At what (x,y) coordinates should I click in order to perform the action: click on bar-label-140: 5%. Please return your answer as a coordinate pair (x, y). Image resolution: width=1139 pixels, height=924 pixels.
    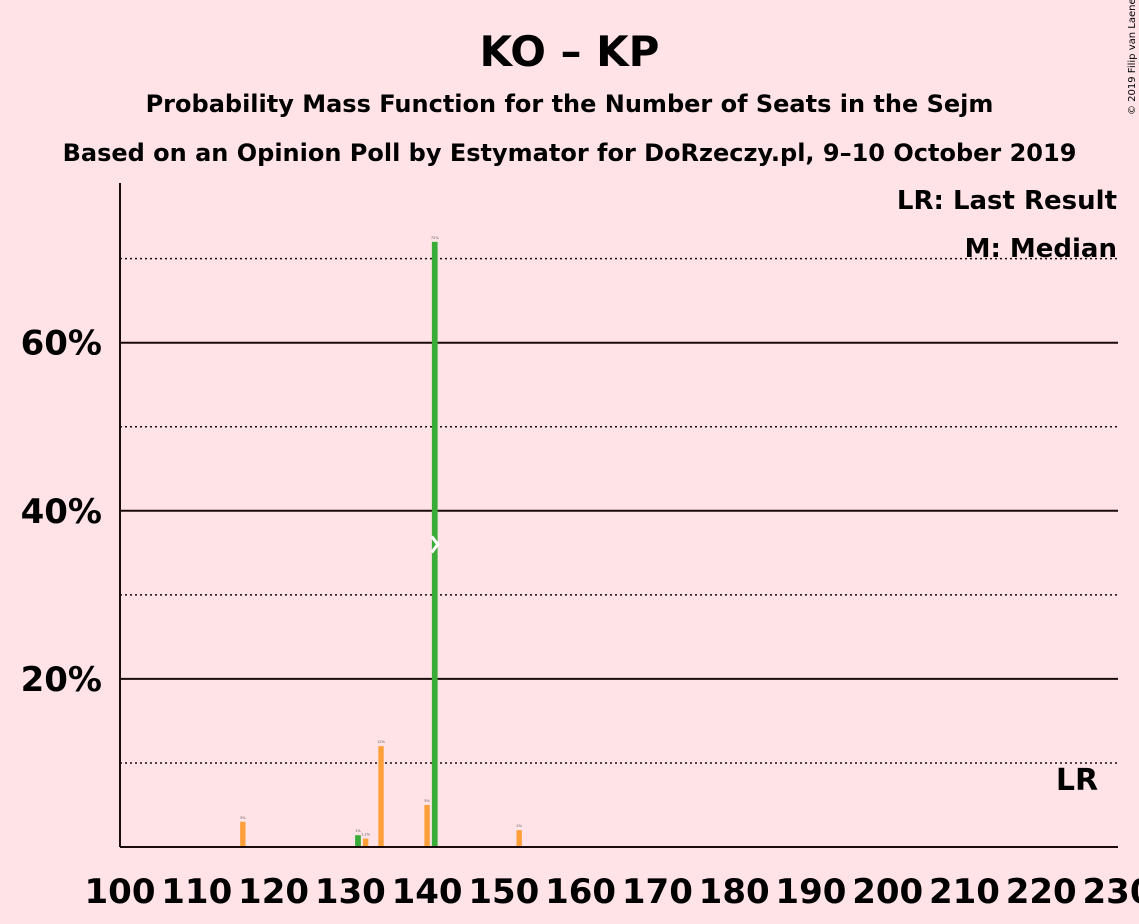
    Looking at the image, I should click on (427, 801).